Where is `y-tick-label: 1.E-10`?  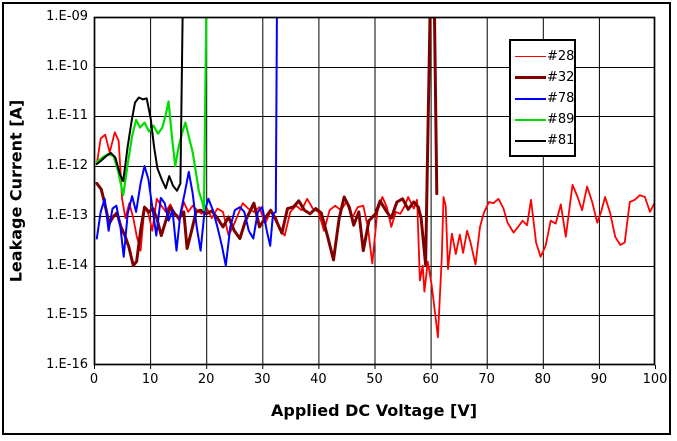
y-tick-label: 1.E-10 is located at coordinates (67, 66).